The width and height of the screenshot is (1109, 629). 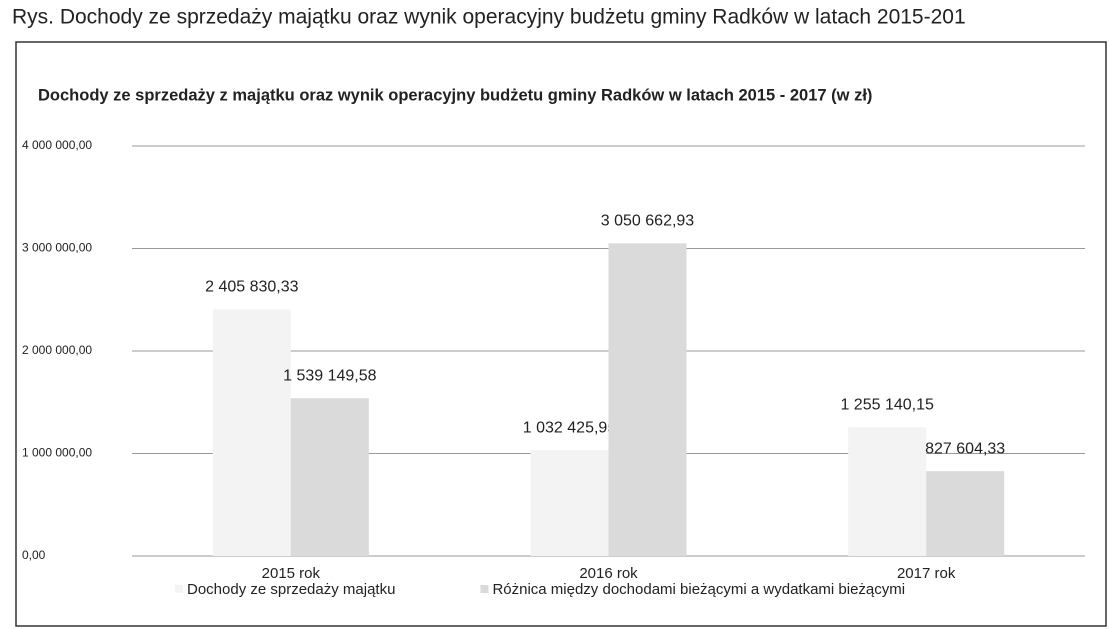 I want to click on y-tick-label: 3 000 000,00, so click(x=57, y=248).